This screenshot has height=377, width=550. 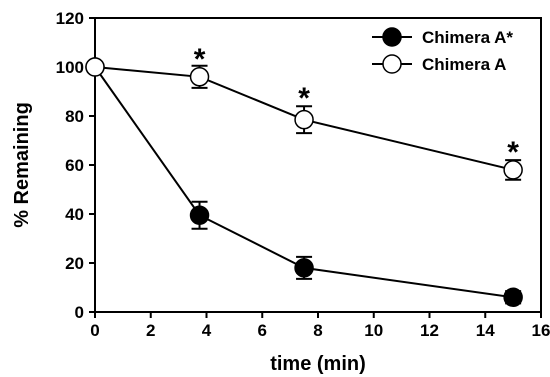 I want to click on y-tick-label: 120, so click(x=70, y=18).